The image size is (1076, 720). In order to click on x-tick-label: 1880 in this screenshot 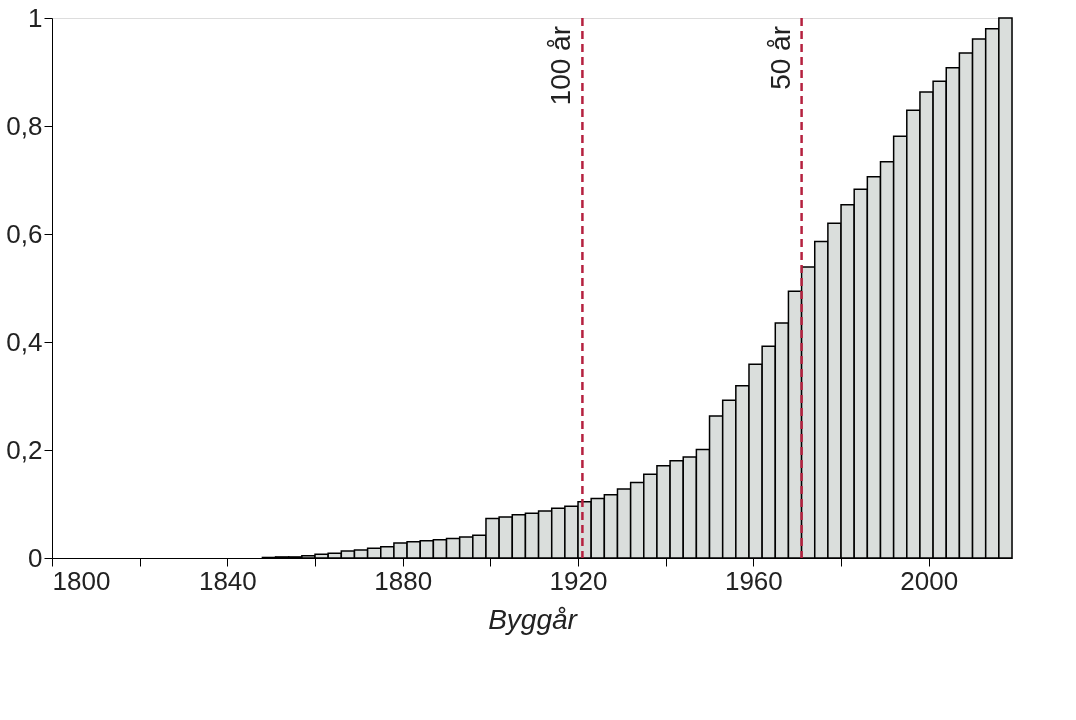, I will do `click(403, 580)`.